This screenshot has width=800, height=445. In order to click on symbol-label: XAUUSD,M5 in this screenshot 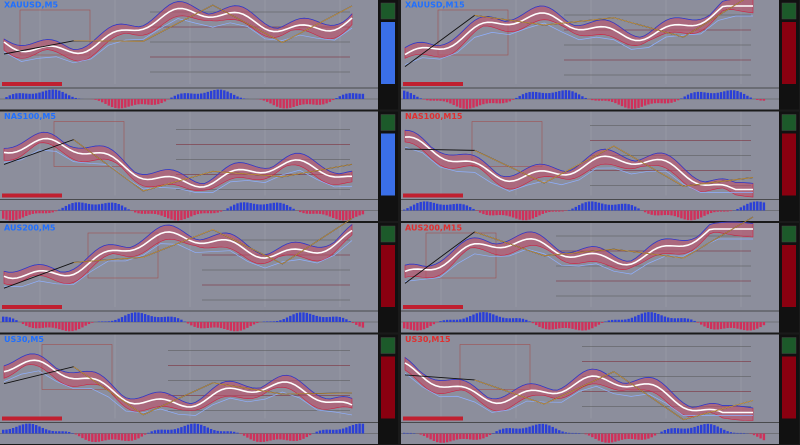, I will do `click(31, 5)`.